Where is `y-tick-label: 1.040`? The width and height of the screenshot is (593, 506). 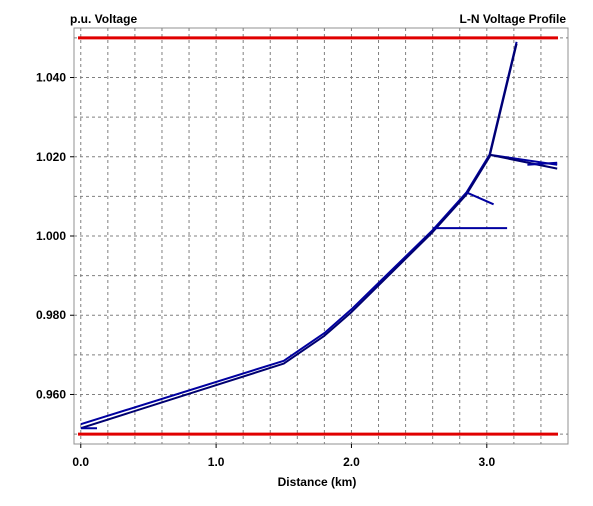 y-tick-label: 1.040 is located at coordinates (51, 78).